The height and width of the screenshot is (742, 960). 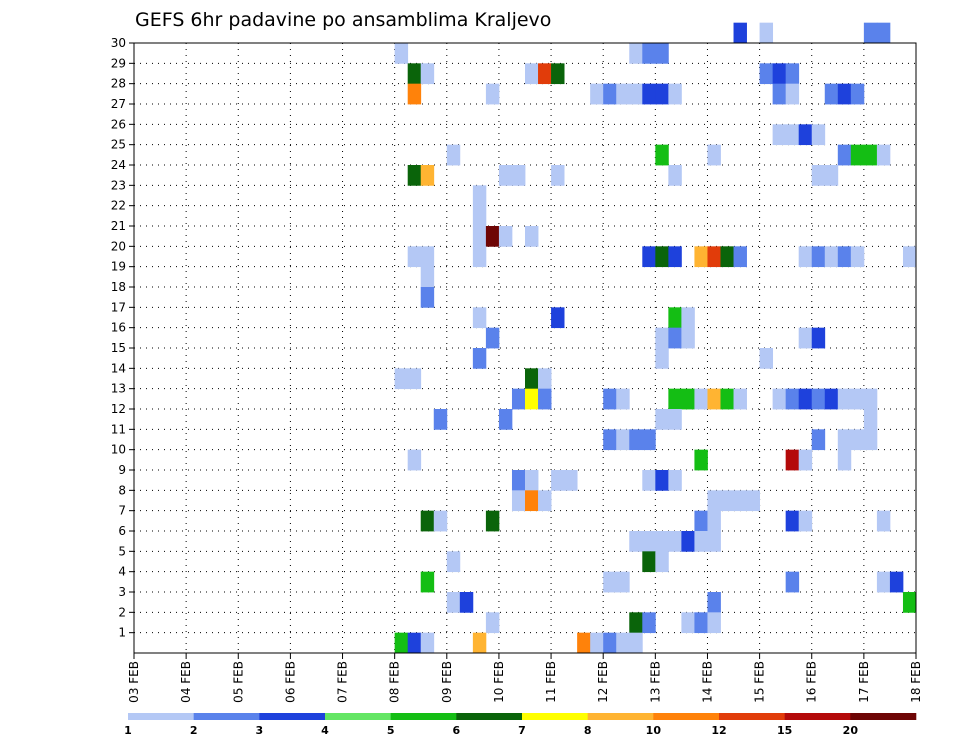 What do you see at coordinates (325, 730) in the screenshot?
I see `legend-label: 4` at bounding box center [325, 730].